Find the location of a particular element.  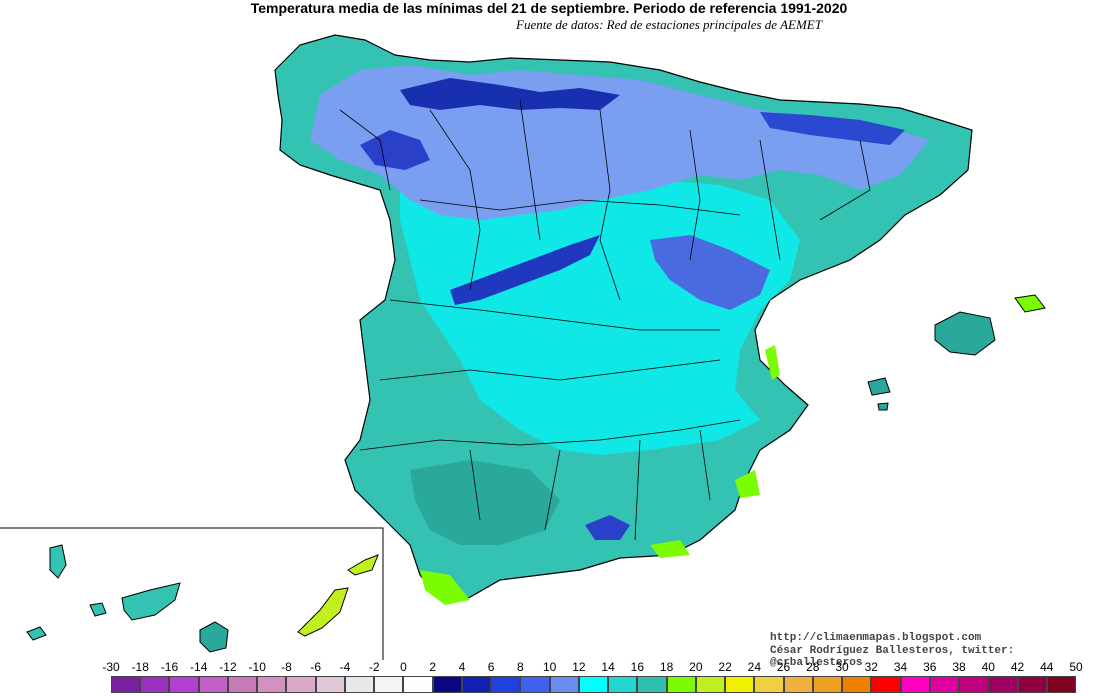

legend-tick-label: 28 is located at coordinates (813, 667).